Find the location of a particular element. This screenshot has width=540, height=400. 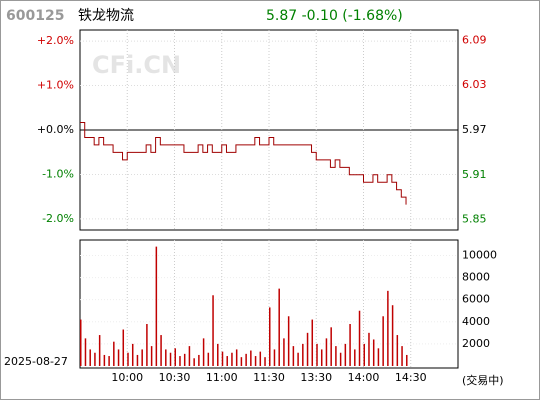

y-tick-label: 8000 is located at coordinates (476, 277).